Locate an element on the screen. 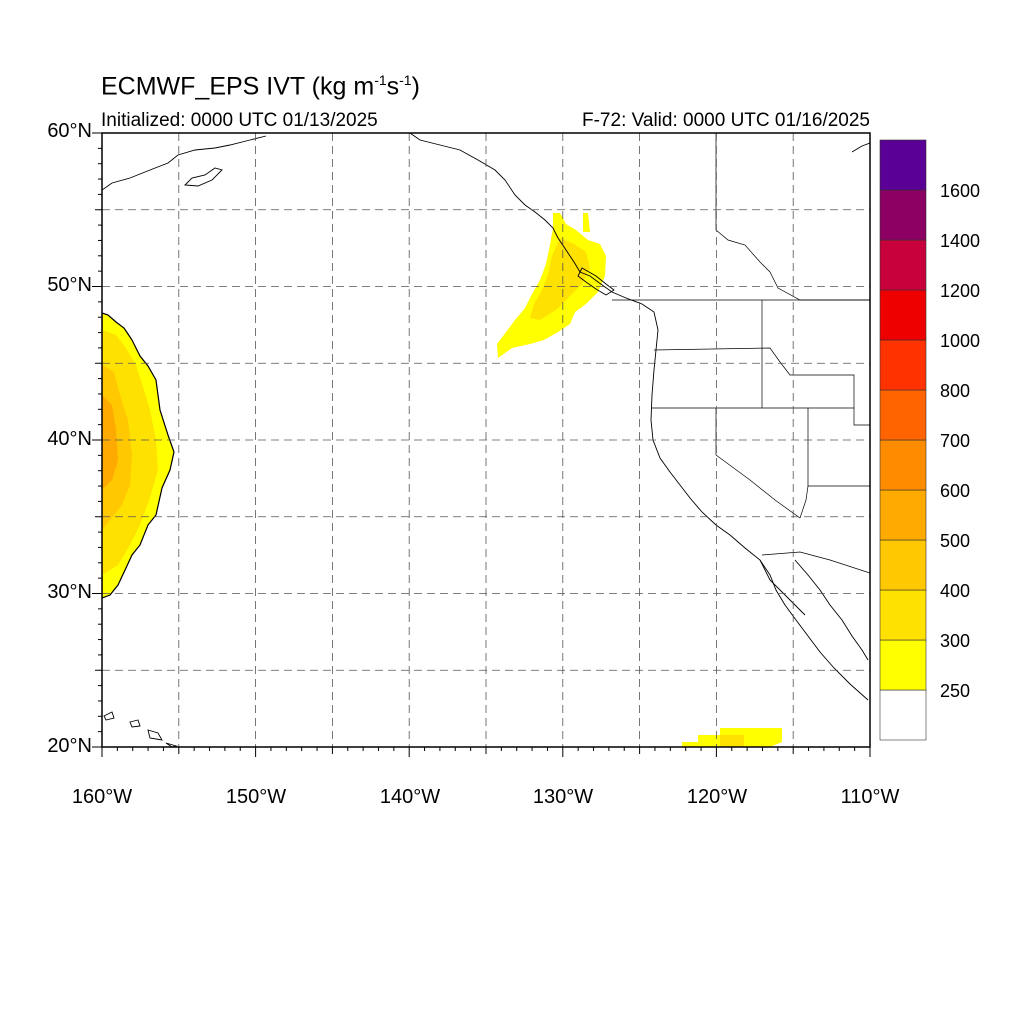  initialized-time: Initialized: 0000 UTC 01/13/2025 is located at coordinates (239, 120).